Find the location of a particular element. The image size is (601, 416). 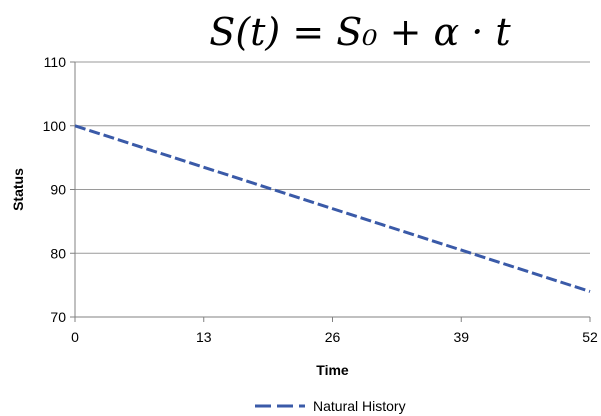

legend: Natural History is located at coordinates (330, 406).